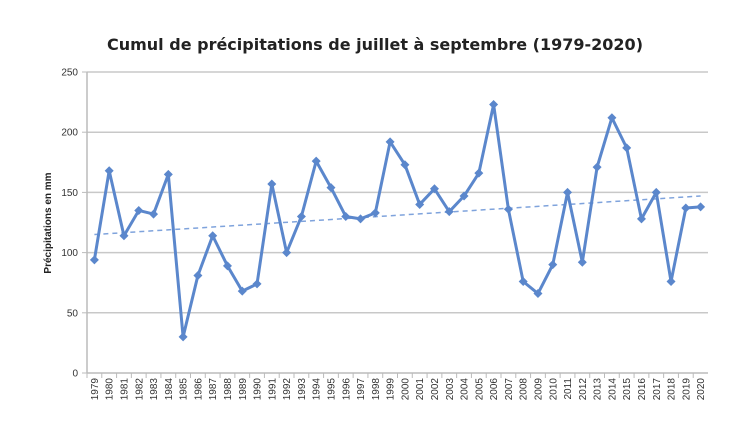 This screenshot has height=431, width=755. What do you see at coordinates (258, 389) in the screenshot?
I see `x-tick-label: 1990` at bounding box center [258, 389].